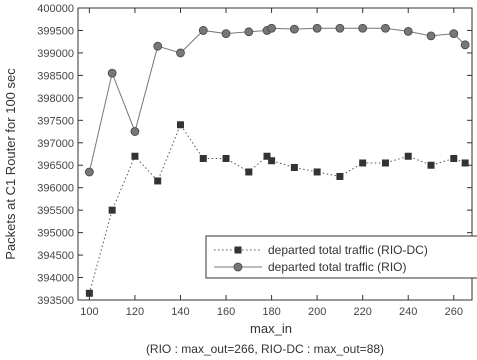 Image resolution: width=477 pixels, height=360 pixels. What do you see at coordinates (55, 279) in the screenshot?
I see `y-tick-label: 394000` at bounding box center [55, 279].